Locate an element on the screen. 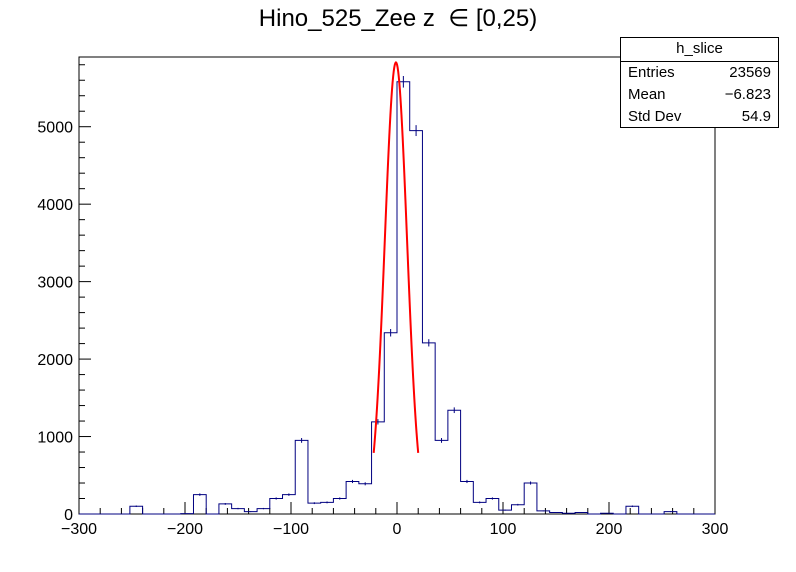  stats-label: Entries is located at coordinates (651, 72).